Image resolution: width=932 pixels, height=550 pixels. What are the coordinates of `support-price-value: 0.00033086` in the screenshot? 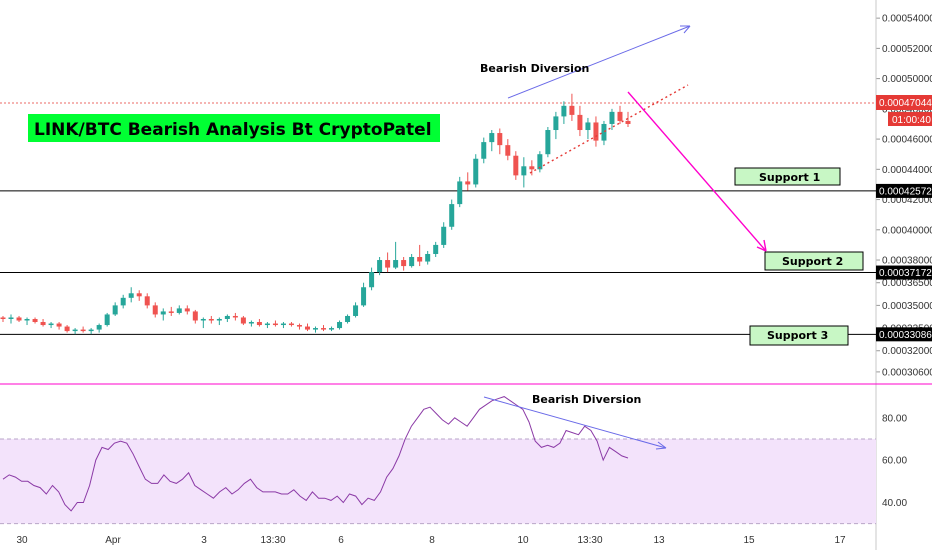 It's located at (905, 335).